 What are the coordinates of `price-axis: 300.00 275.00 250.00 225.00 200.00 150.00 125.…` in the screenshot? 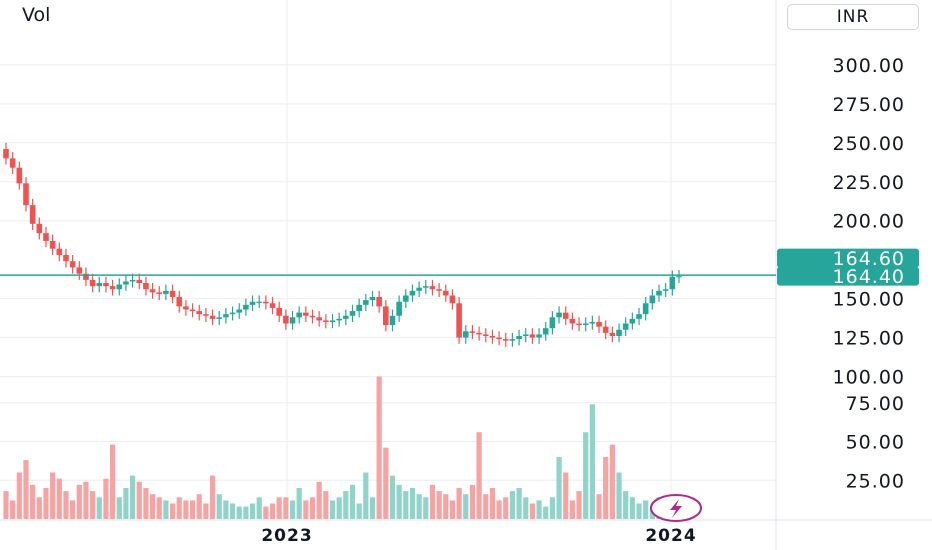 It's located at (869, 273).